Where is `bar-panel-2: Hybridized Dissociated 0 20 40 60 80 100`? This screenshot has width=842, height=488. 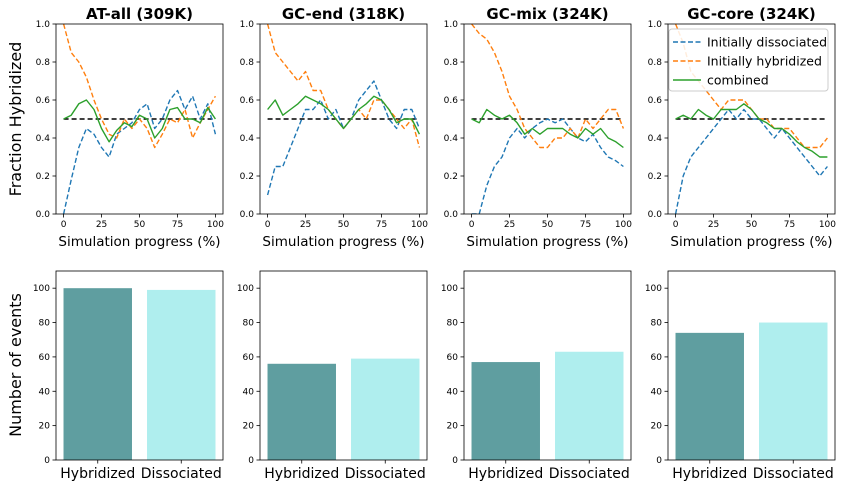 bar-panel-2: Hybridized Dissociated 0 20 40 60 80 100 is located at coordinates (332, 376).